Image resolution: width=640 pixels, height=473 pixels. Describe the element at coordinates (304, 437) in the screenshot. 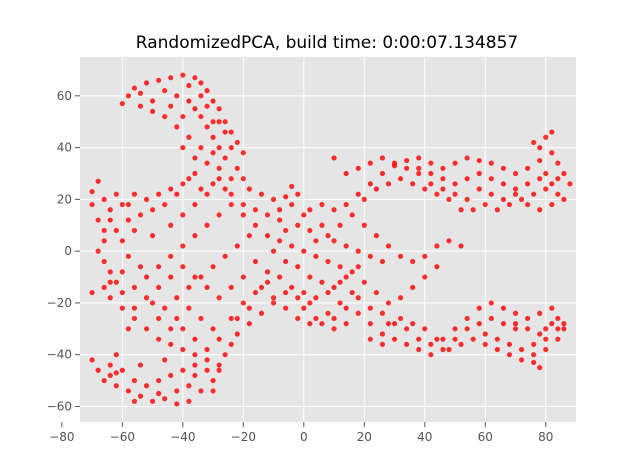

I see `x-tick-label: 0` at that location.